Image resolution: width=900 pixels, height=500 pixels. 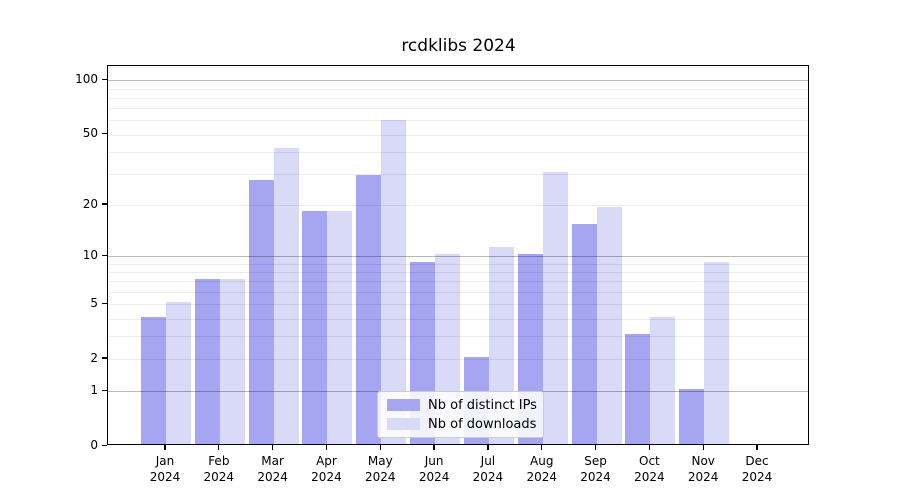 What do you see at coordinates (272, 469) in the screenshot?
I see `x-tick-label-mar: Mar 2024` at bounding box center [272, 469].